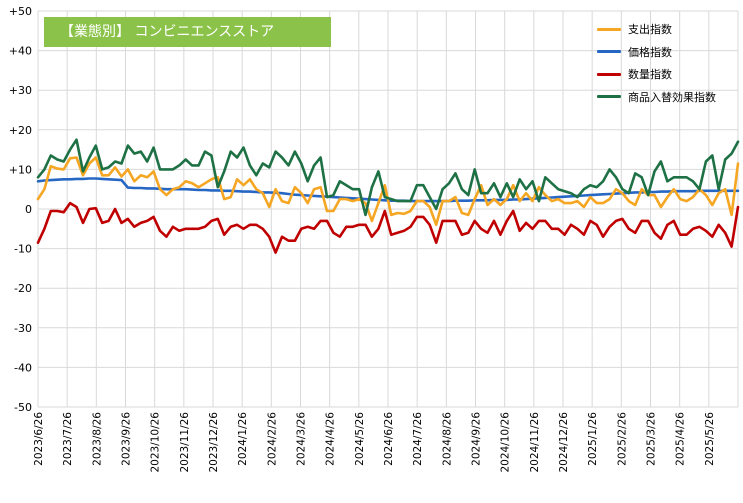  What do you see at coordinates (20, 51) in the screenshot?
I see `y-tick-label: +40` at bounding box center [20, 51].